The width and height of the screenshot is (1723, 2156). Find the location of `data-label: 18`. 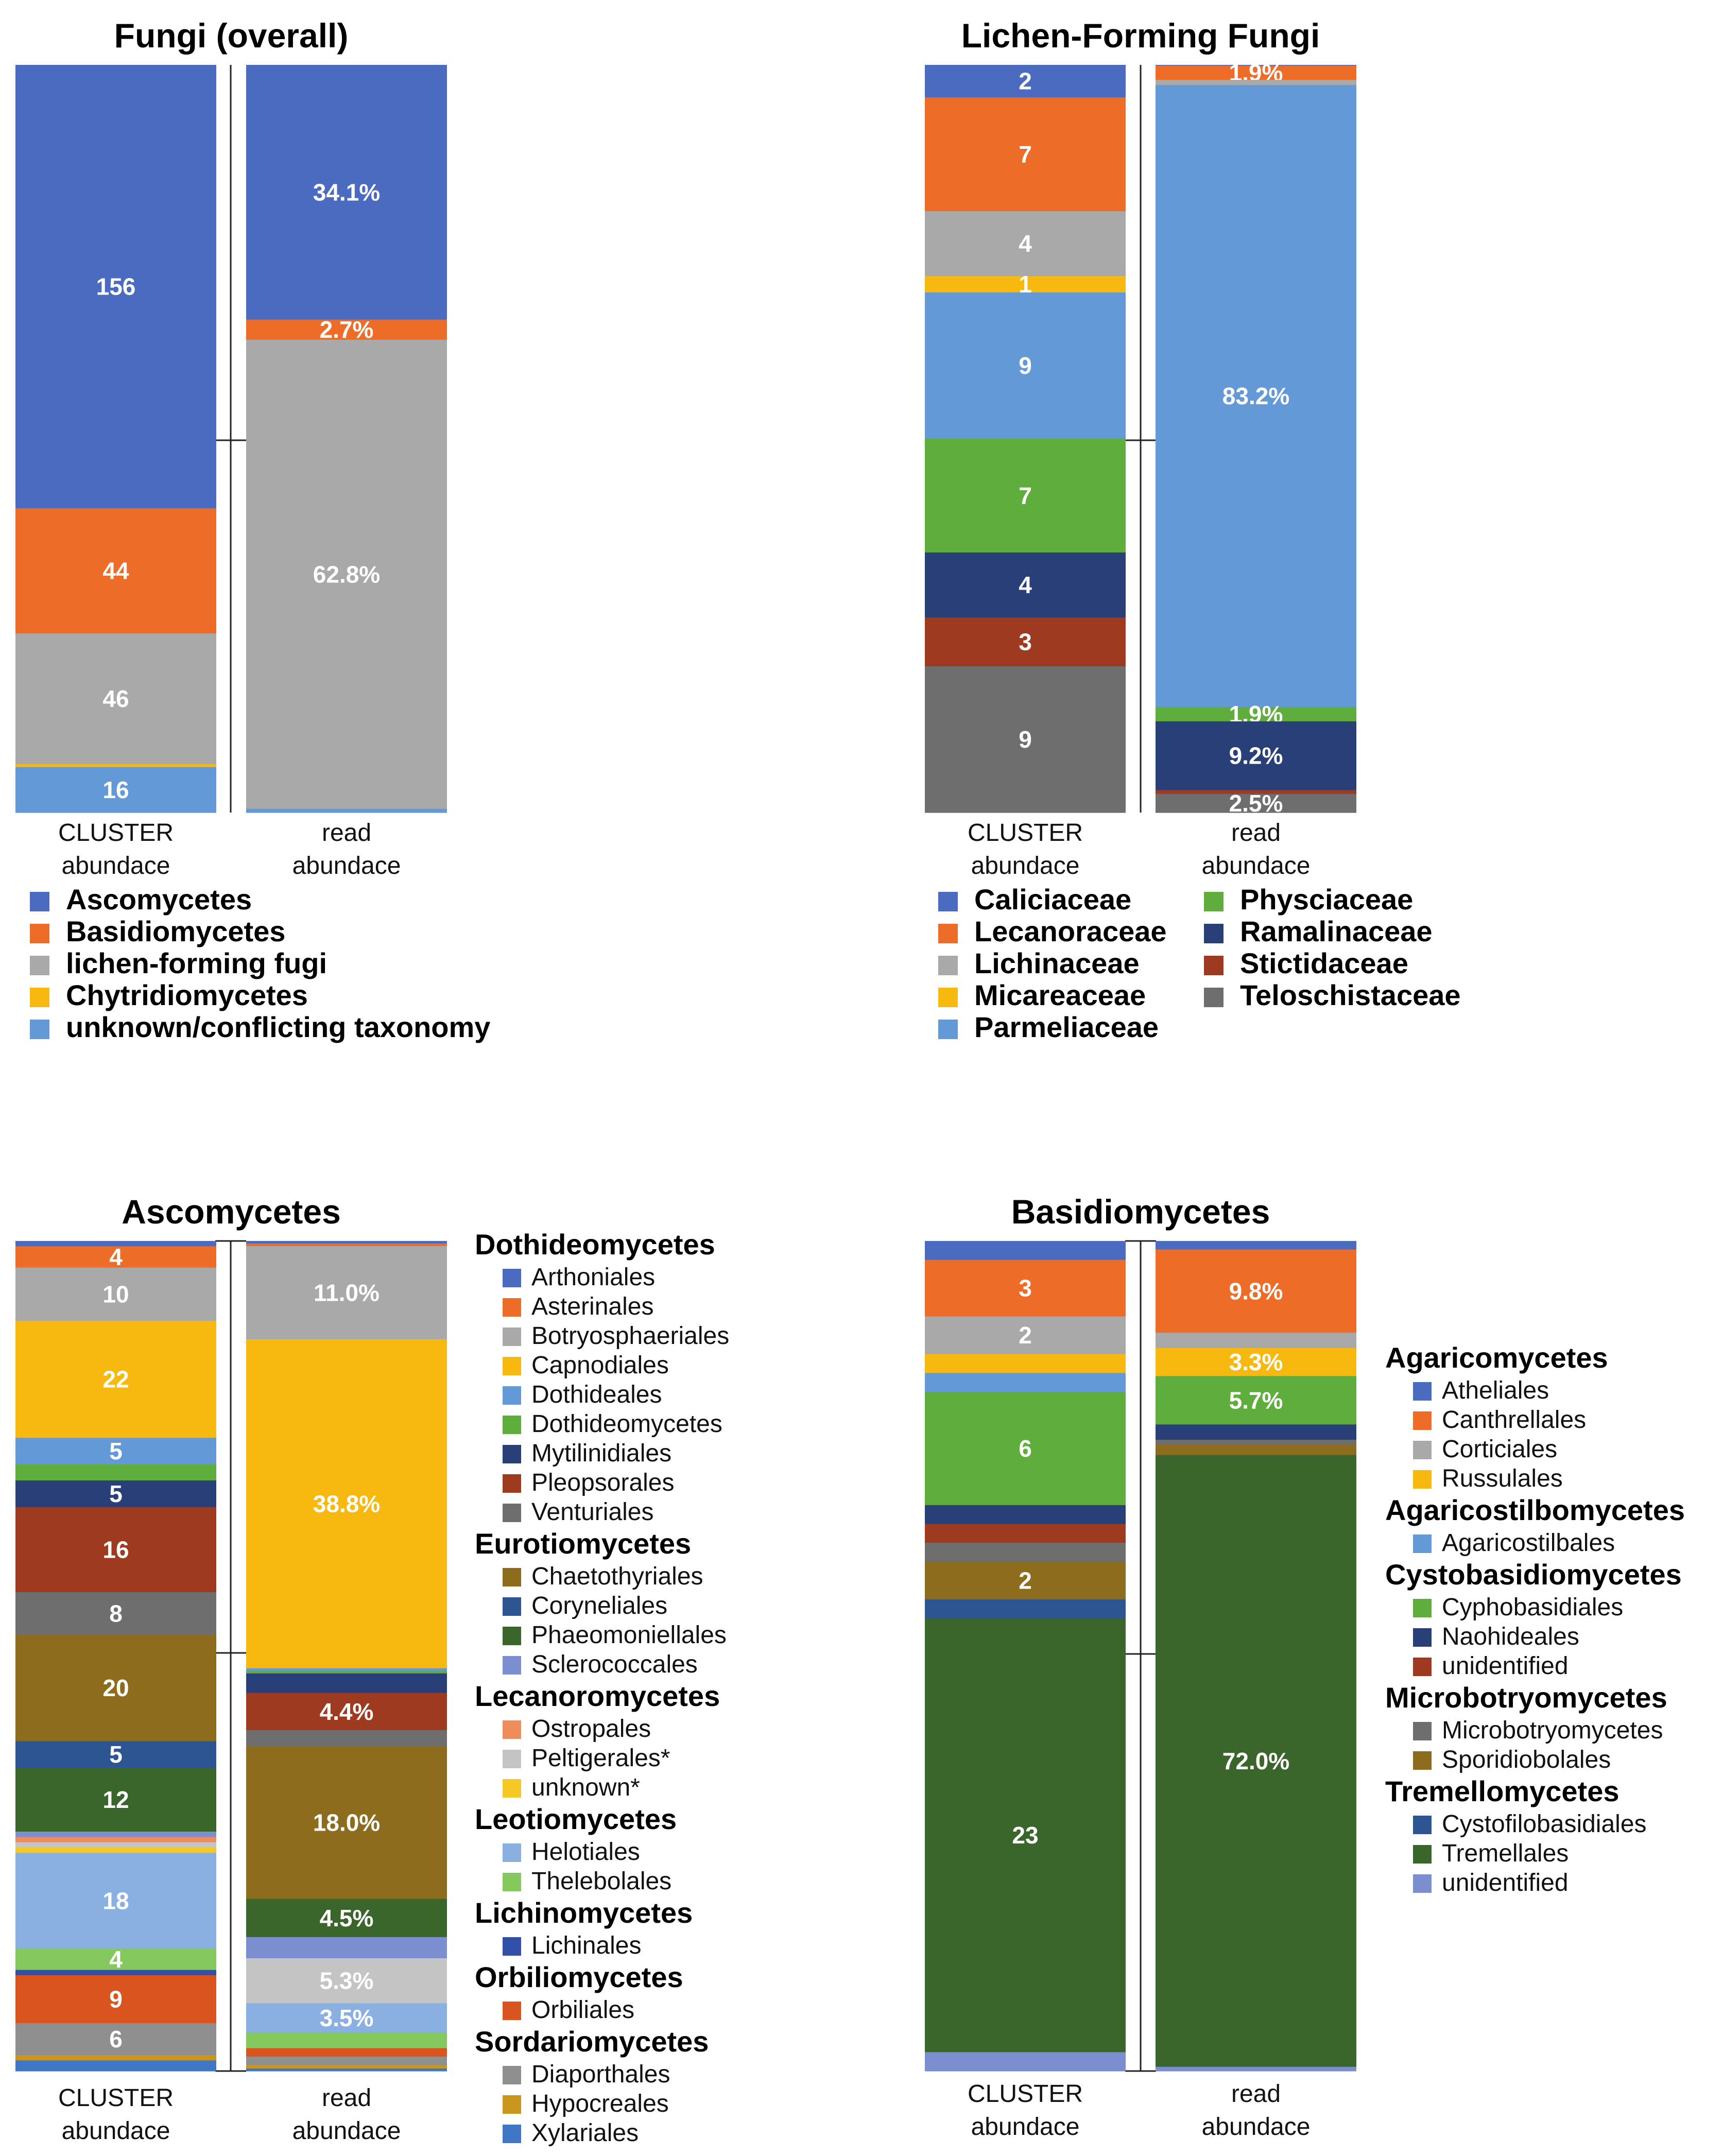

data-label: 18 is located at coordinates (116, 1900).